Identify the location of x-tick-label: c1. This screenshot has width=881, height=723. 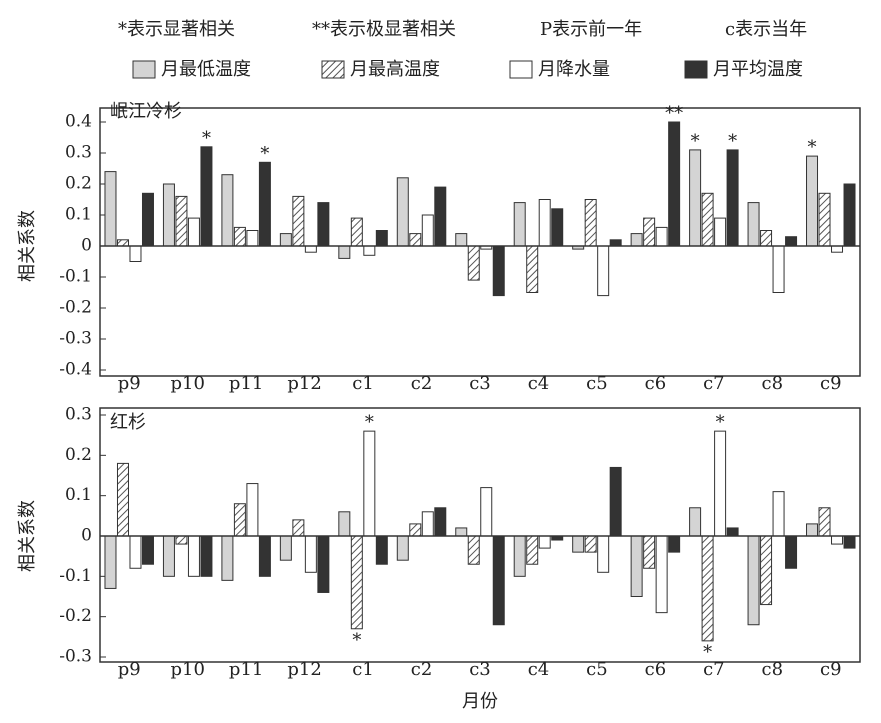
(363, 383).